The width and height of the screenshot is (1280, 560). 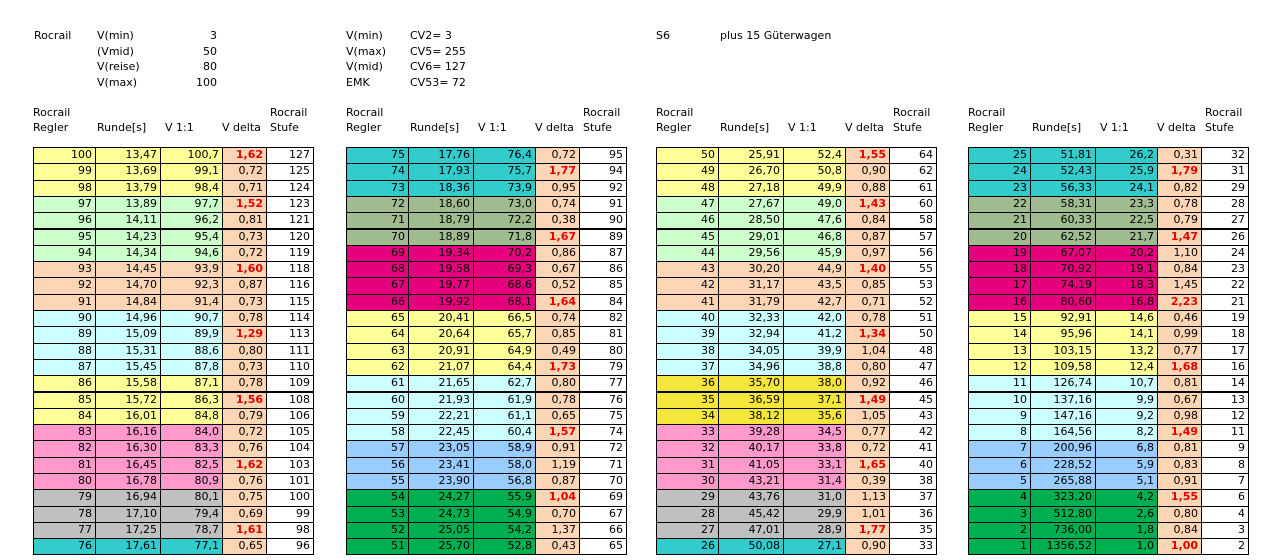 I want to click on table-cell: 0,72, so click(x=867, y=449).